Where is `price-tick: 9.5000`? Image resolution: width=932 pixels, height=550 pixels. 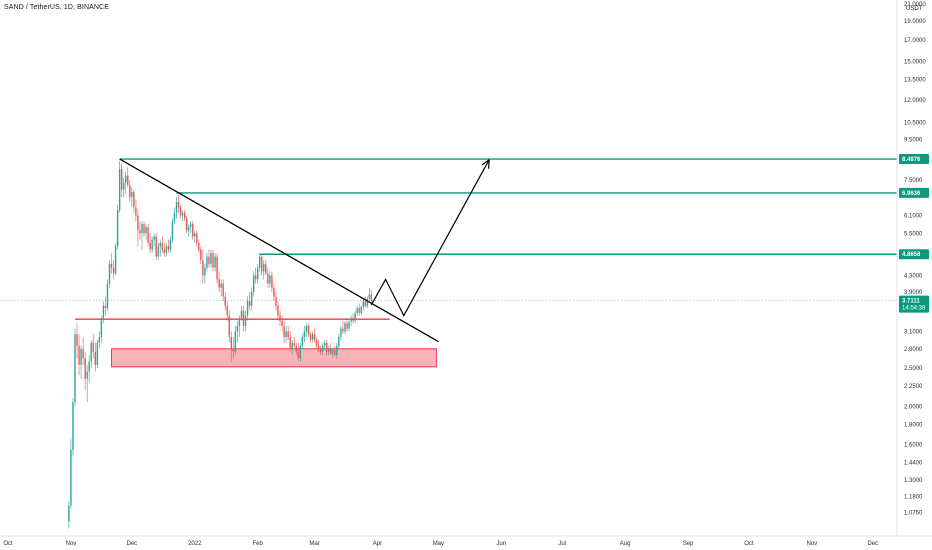 price-tick: 9.5000 is located at coordinates (913, 141).